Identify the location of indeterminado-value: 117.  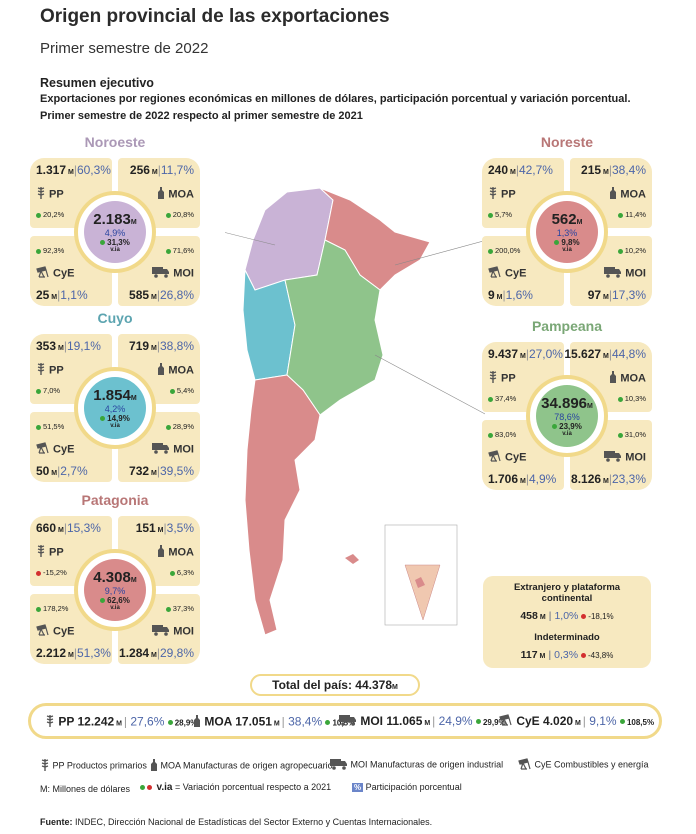
(529, 655).